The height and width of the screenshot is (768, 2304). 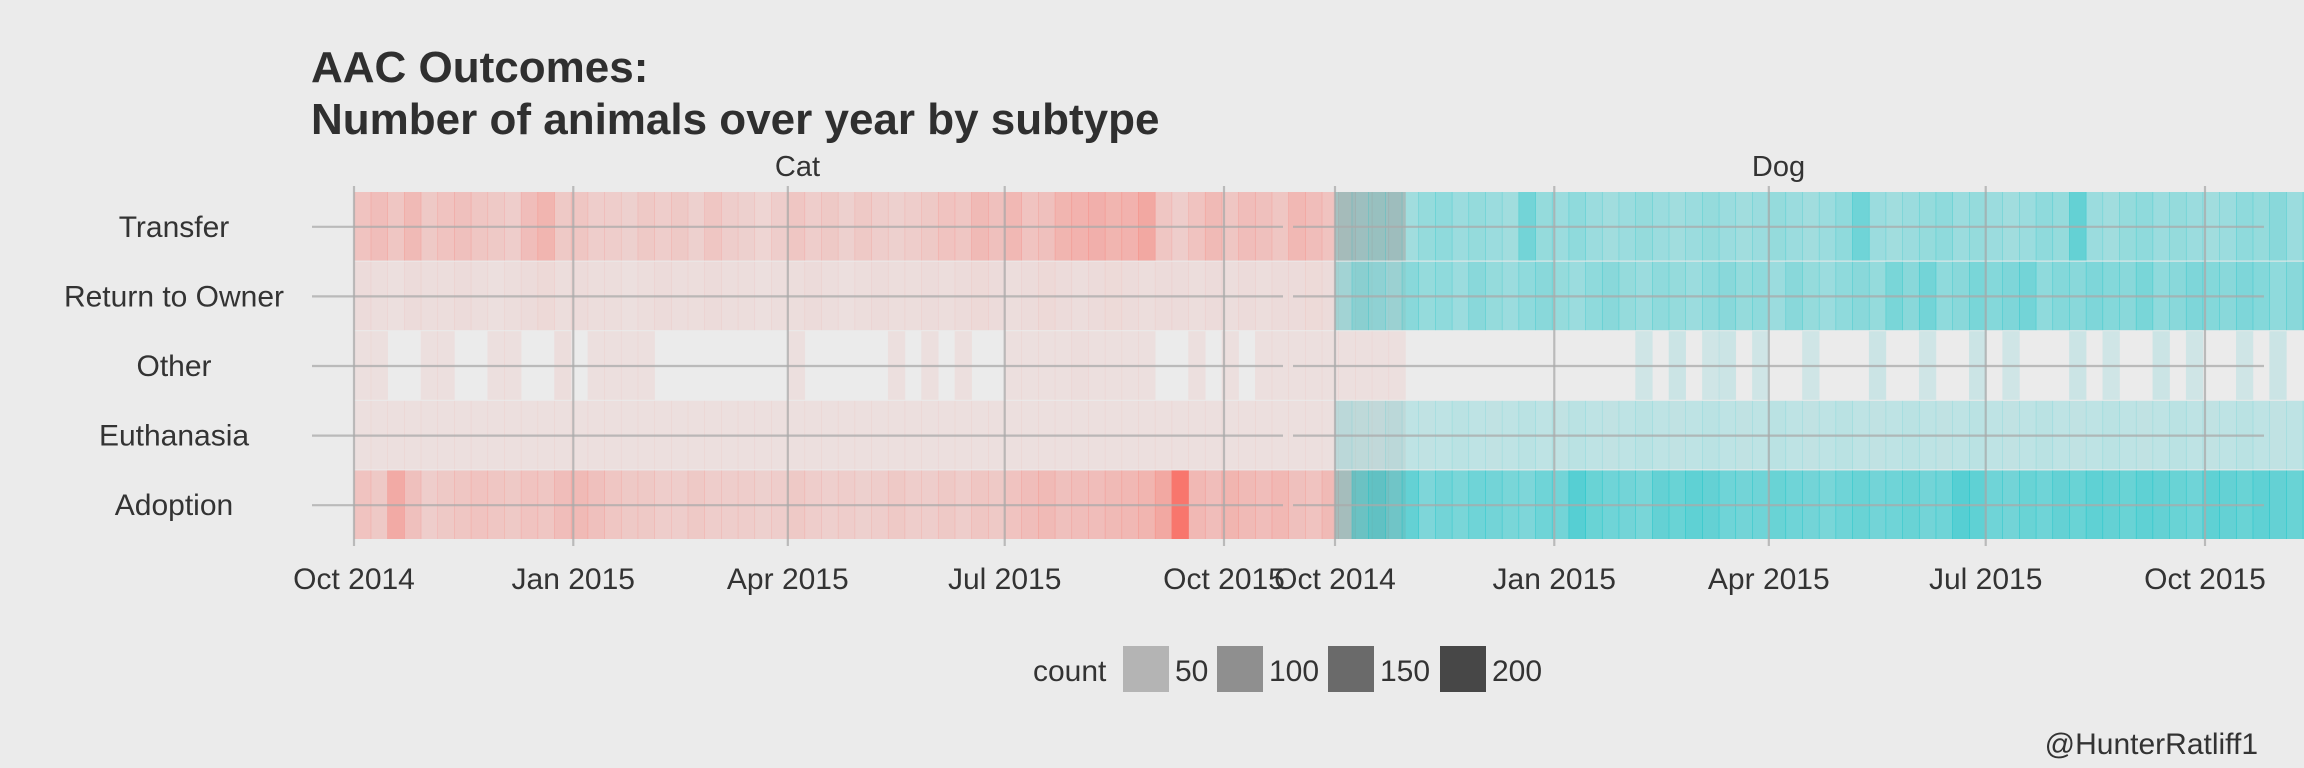 I want to click on fill-legend: count 50 100 150 200, so click(x=1287, y=669).